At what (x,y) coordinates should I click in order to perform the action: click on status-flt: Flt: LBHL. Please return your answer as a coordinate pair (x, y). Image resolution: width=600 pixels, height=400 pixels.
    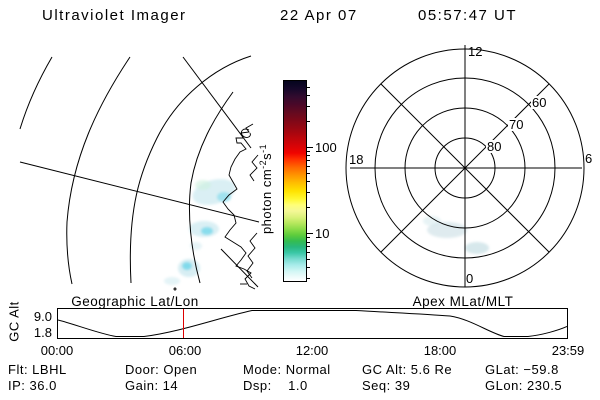
    Looking at the image, I should click on (37, 369).